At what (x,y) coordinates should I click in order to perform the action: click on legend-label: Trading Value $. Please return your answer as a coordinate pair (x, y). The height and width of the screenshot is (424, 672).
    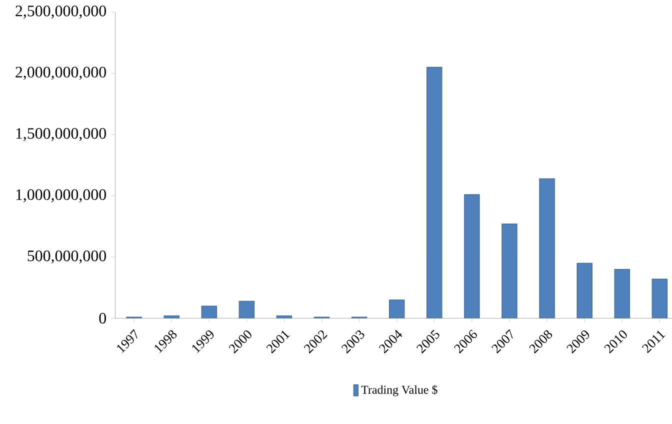
    Looking at the image, I should click on (399, 390).